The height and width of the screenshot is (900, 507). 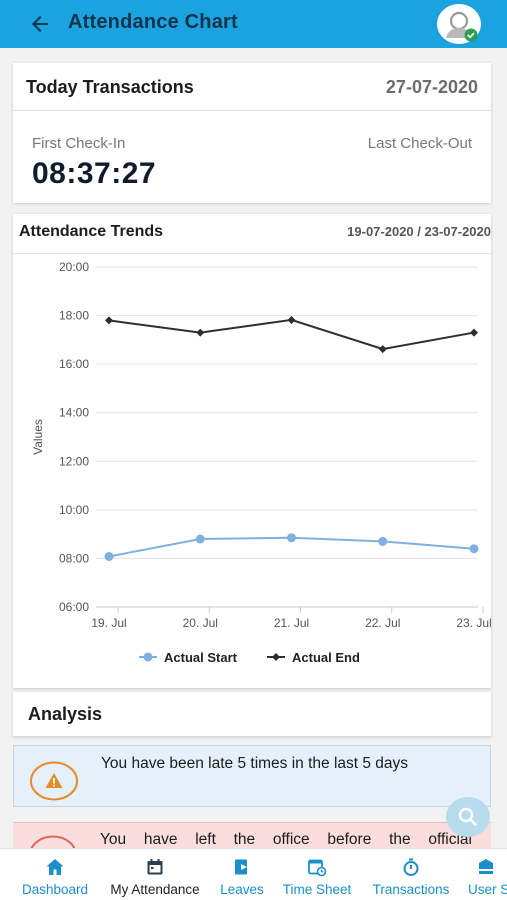 What do you see at coordinates (74, 413) in the screenshot?
I see `y-tick-label: 14:00` at bounding box center [74, 413].